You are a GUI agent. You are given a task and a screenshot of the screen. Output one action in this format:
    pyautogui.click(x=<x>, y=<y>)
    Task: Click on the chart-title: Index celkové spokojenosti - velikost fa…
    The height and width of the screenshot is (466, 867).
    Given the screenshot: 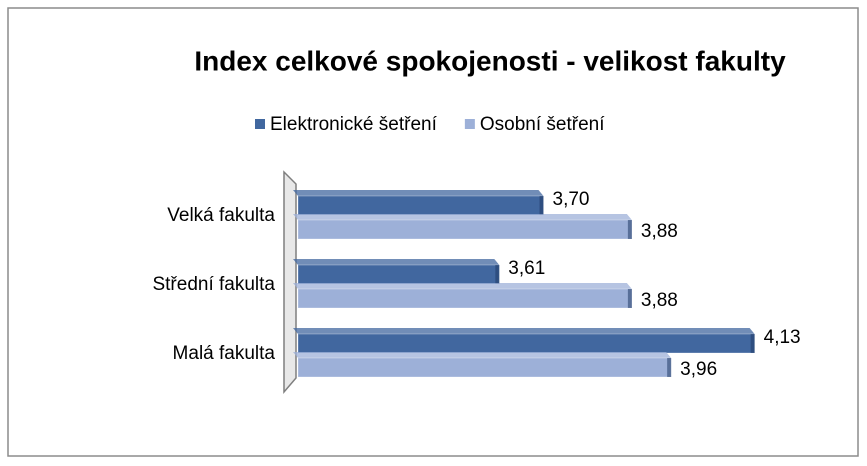 What is the action you would take?
    pyautogui.click(x=490, y=60)
    